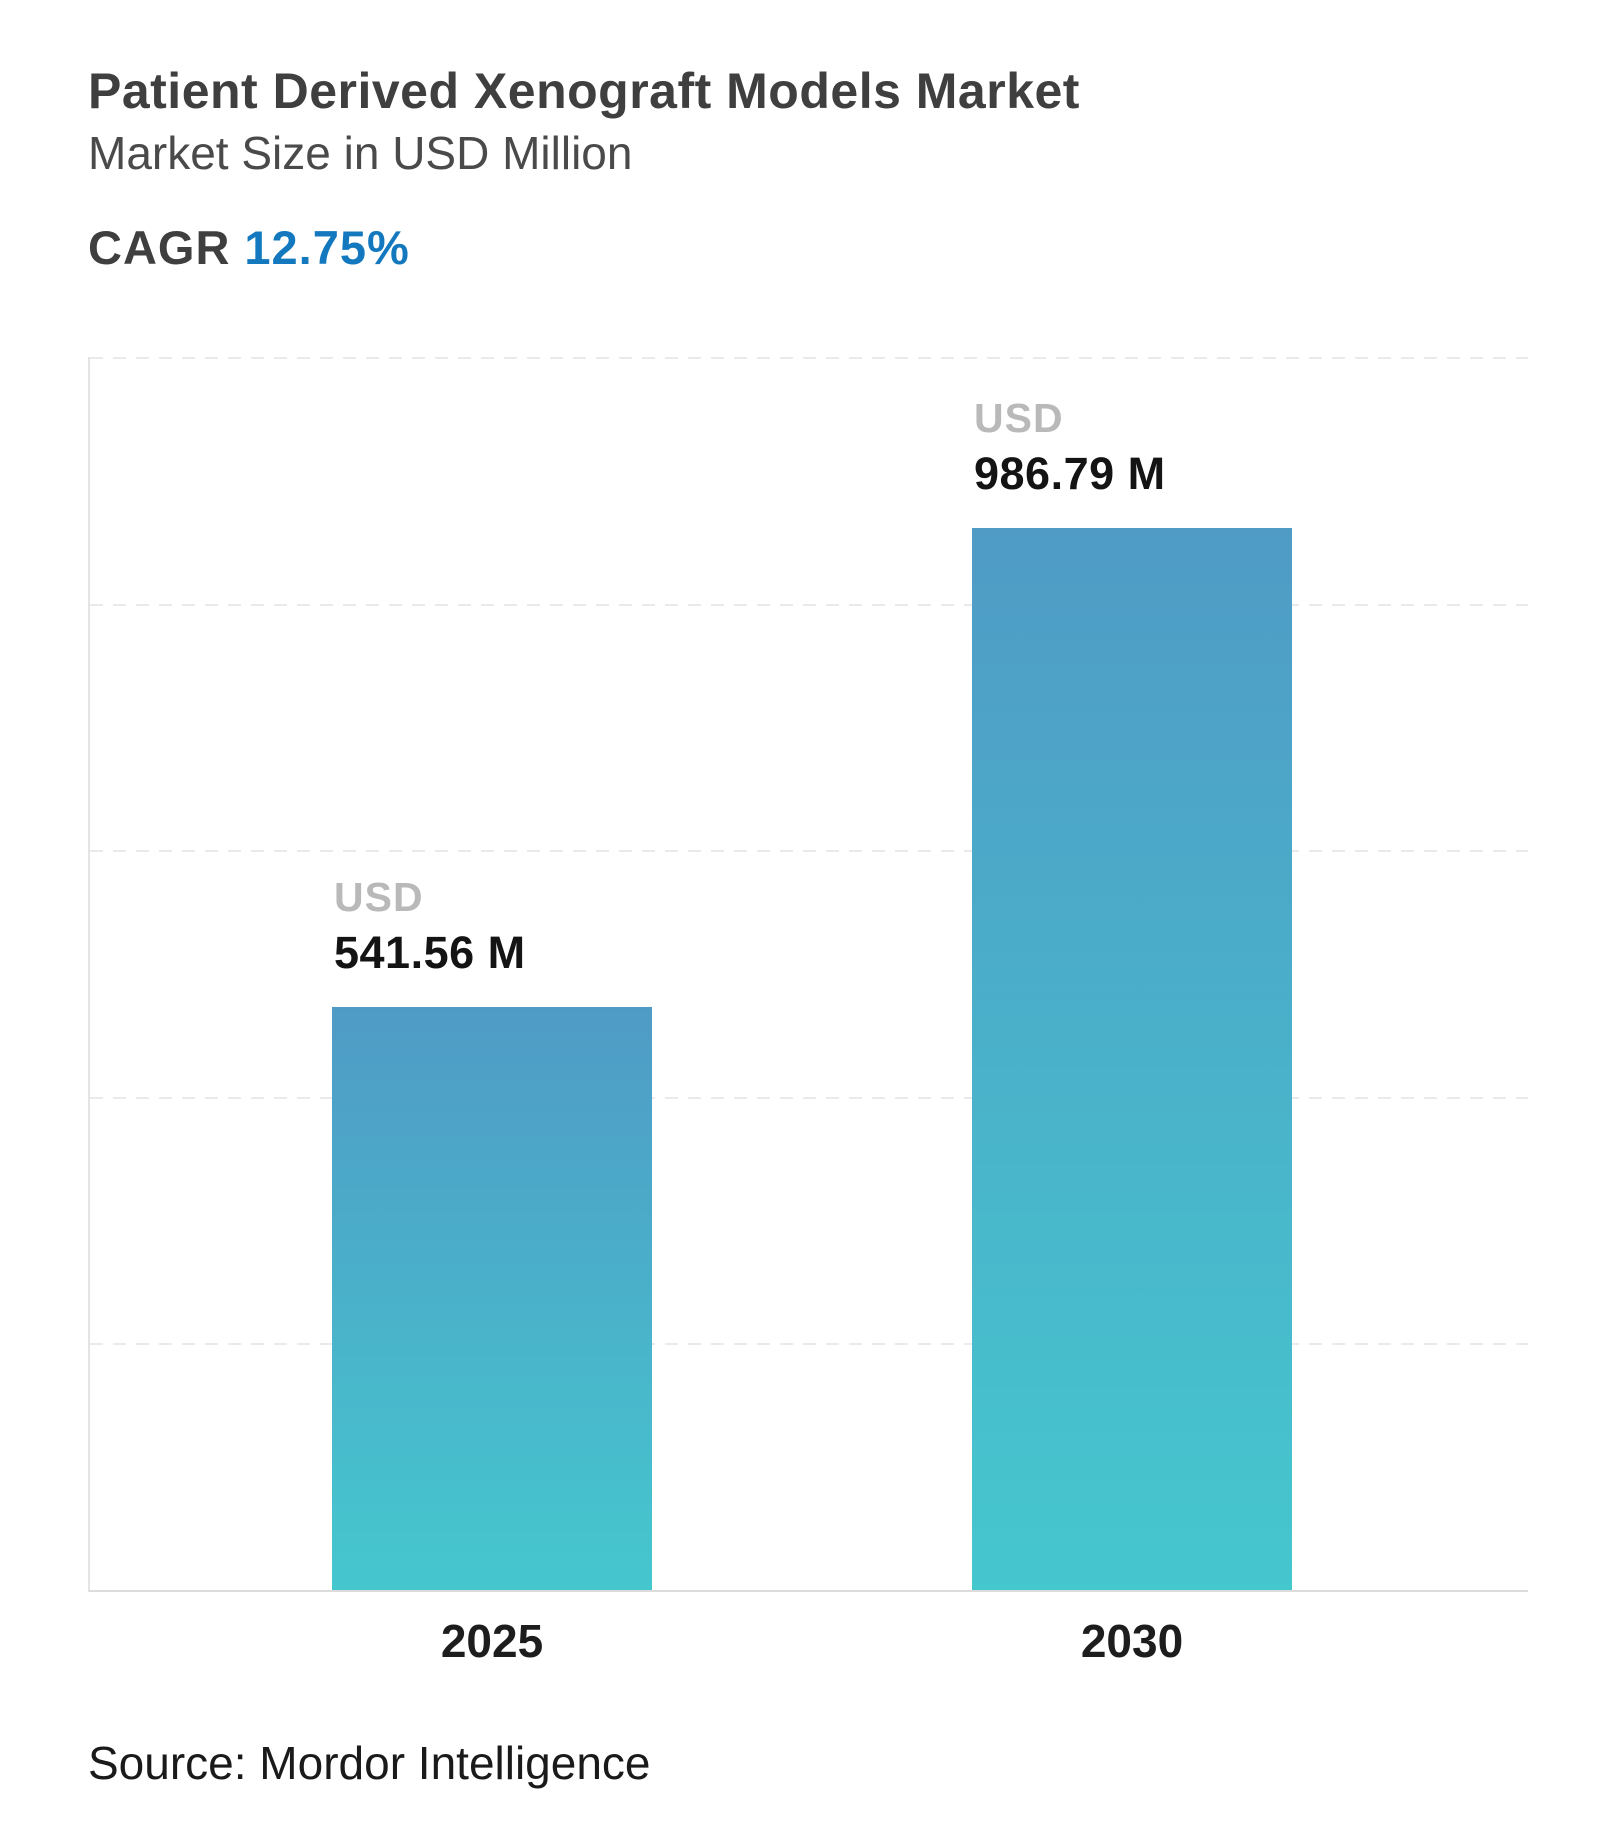 This screenshot has height=1826, width=1620. What do you see at coordinates (159, 247) in the screenshot?
I see `cagr-label: CAGR` at bounding box center [159, 247].